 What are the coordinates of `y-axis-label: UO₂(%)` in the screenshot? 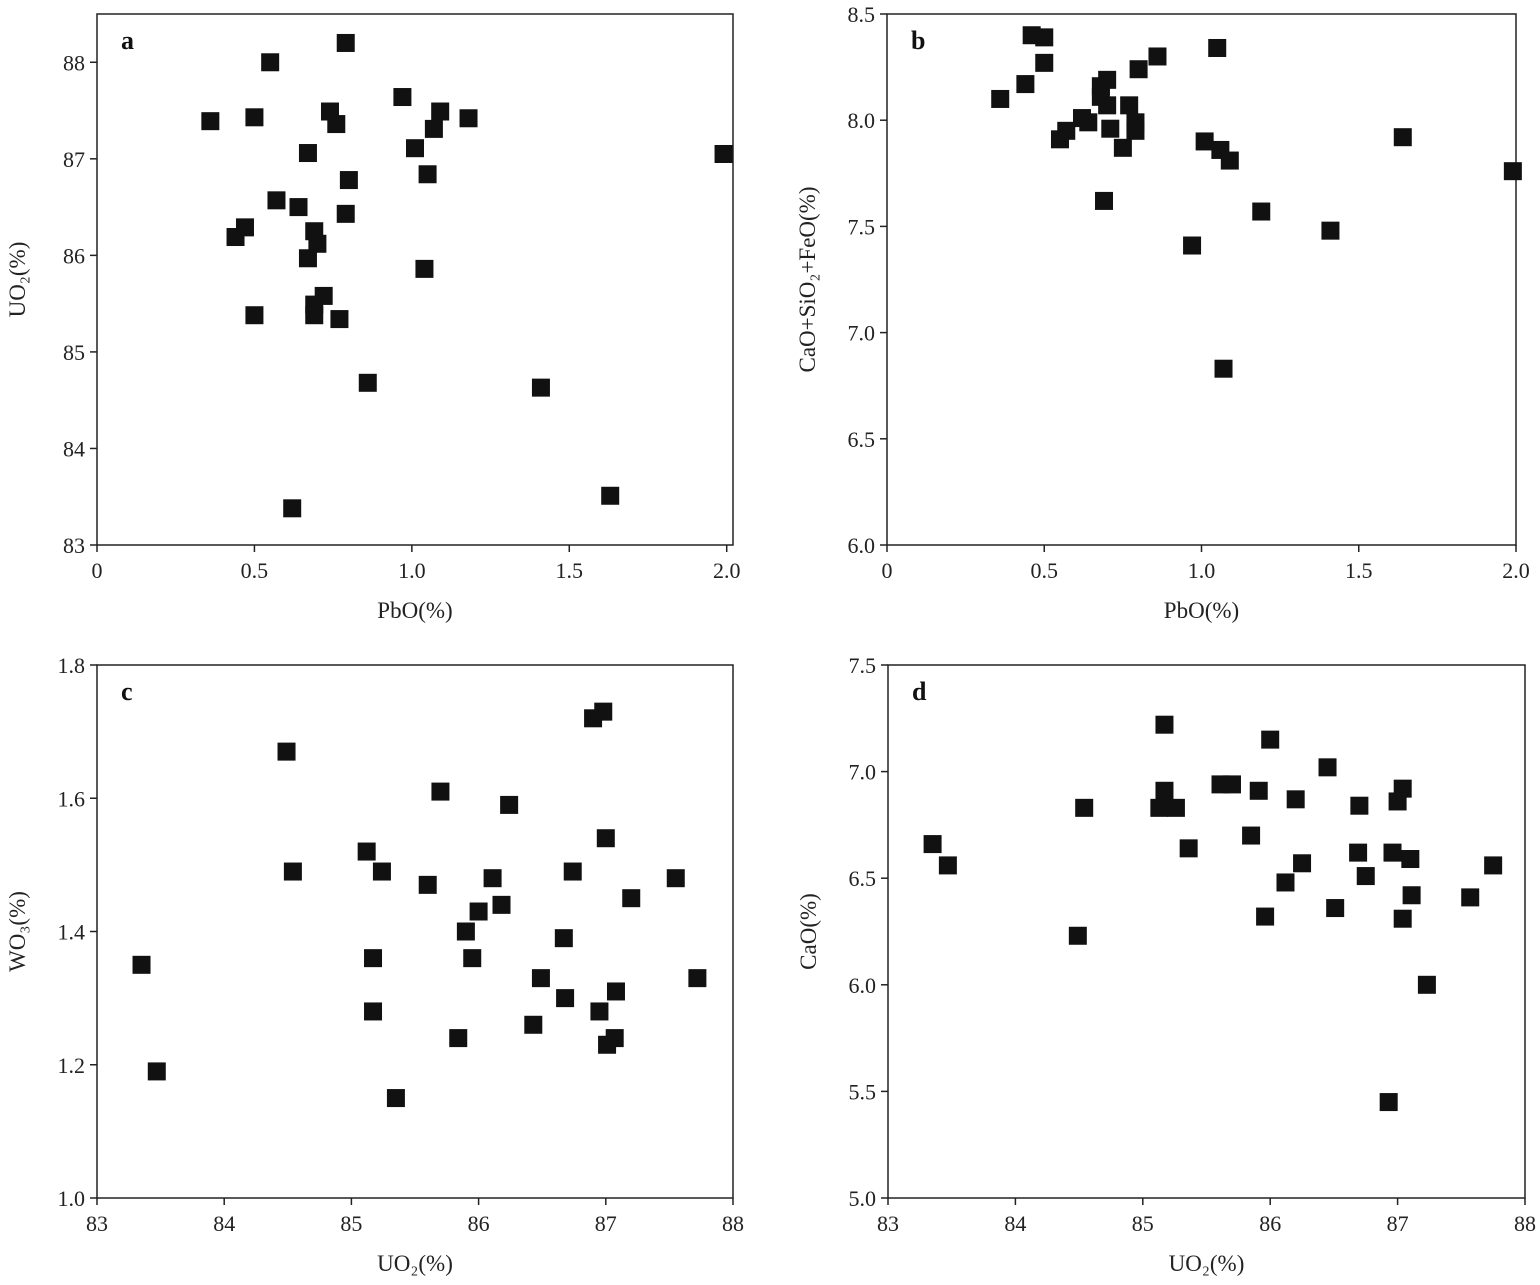 It's located at (17, 280).